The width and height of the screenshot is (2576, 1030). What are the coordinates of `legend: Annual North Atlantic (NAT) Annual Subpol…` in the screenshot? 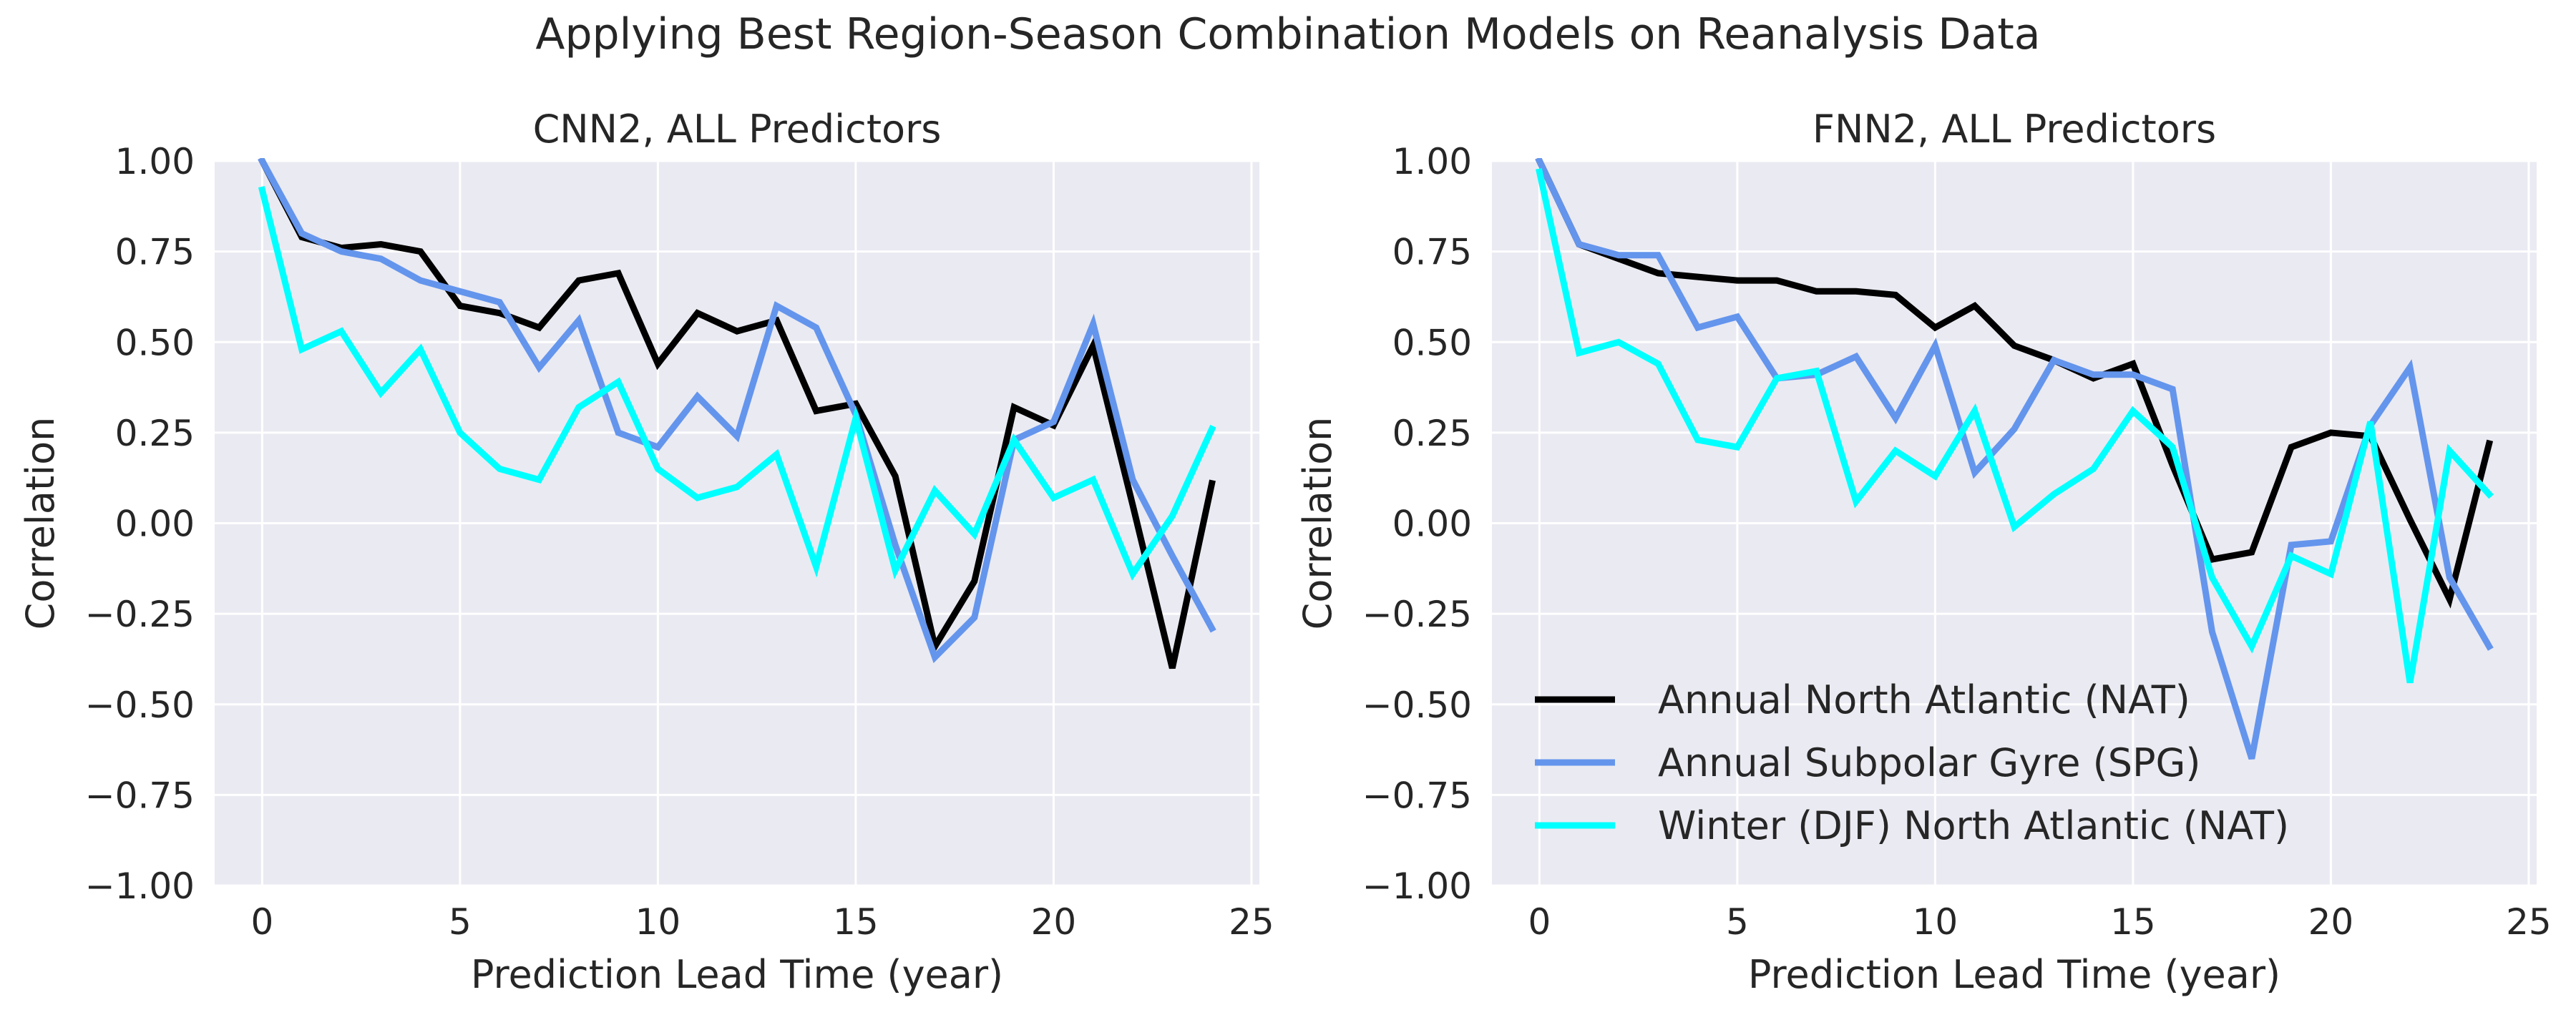 It's located at (1912, 763).